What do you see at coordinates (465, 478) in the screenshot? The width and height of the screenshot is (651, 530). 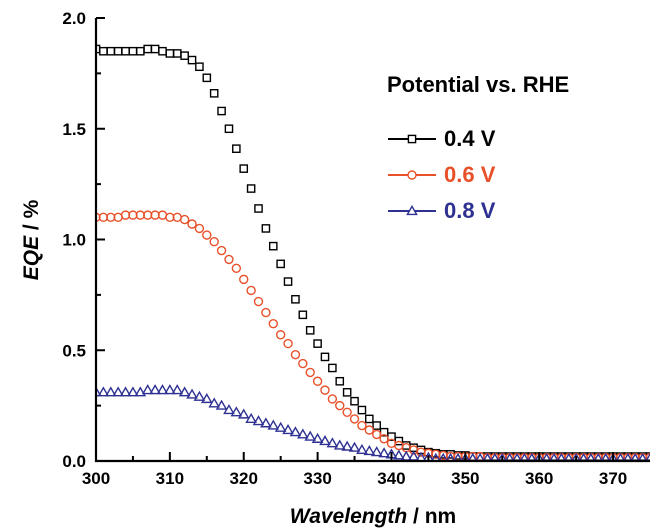 I see `x-tick-label: 350` at bounding box center [465, 478].